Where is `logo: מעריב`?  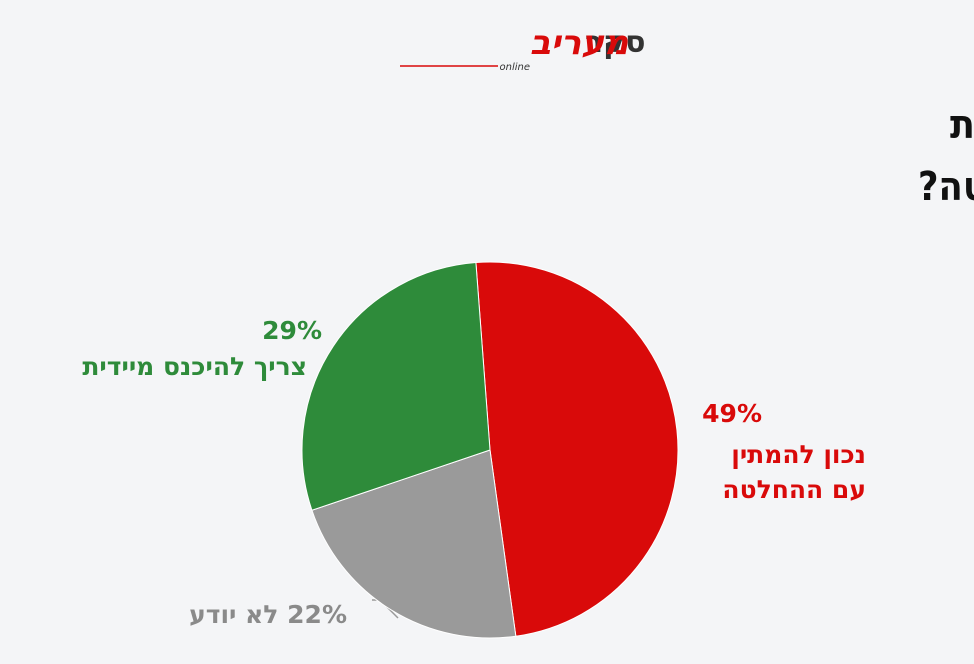 logo: מעריב is located at coordinates (580, 43).